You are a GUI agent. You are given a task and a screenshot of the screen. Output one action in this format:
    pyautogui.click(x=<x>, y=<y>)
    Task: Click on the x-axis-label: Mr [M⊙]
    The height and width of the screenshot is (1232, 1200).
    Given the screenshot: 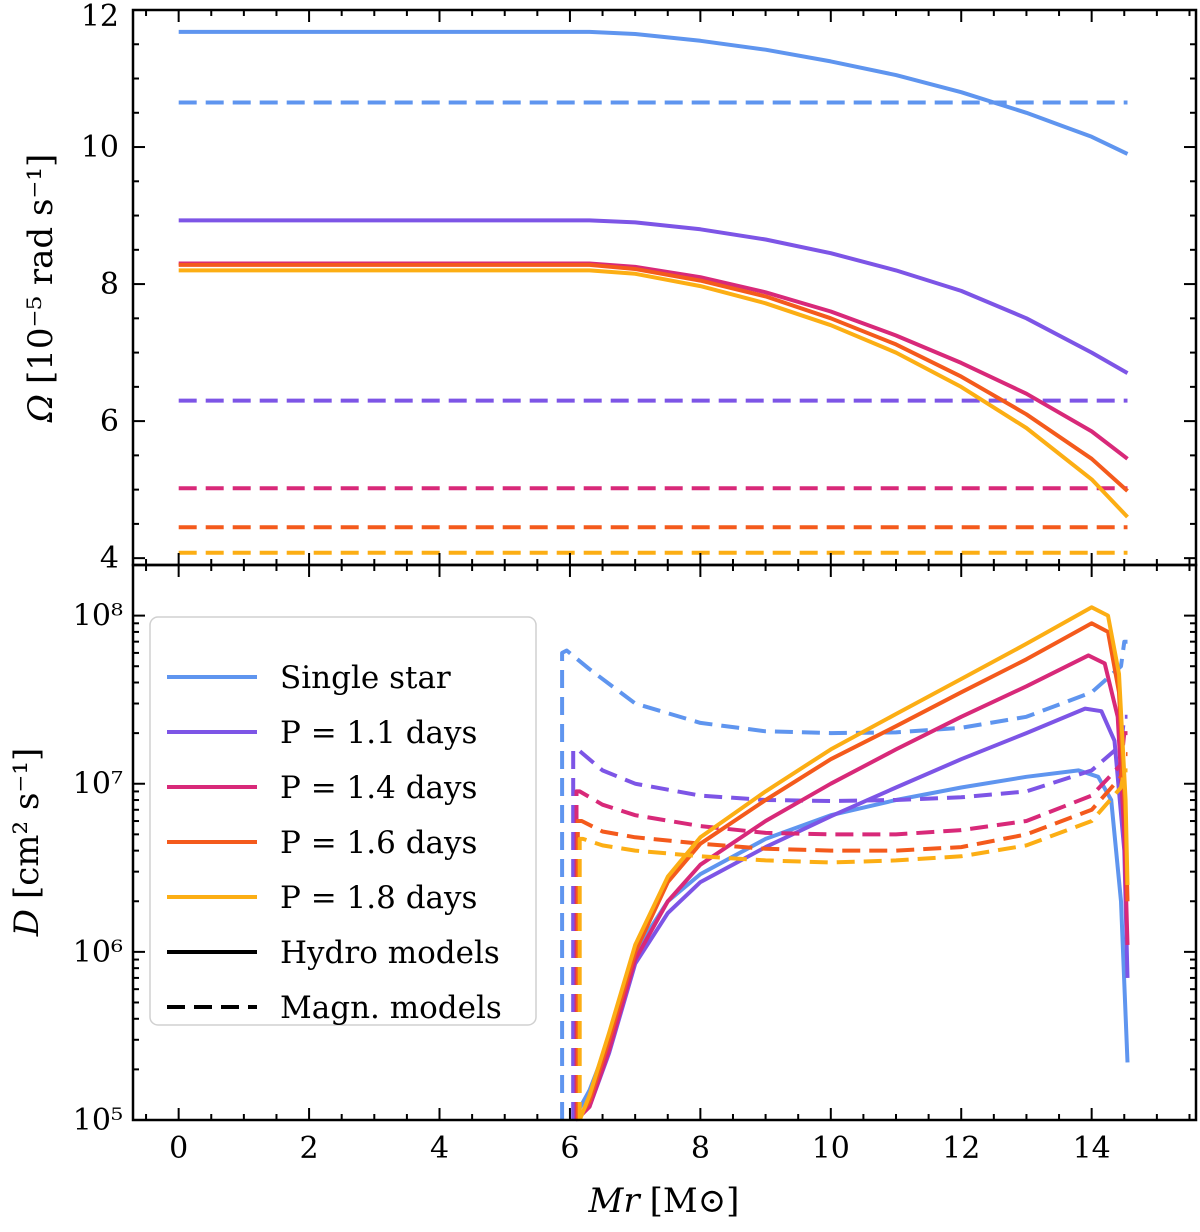 What is the action you would take?
    pyautogui.click(x=664, y=1201)
    